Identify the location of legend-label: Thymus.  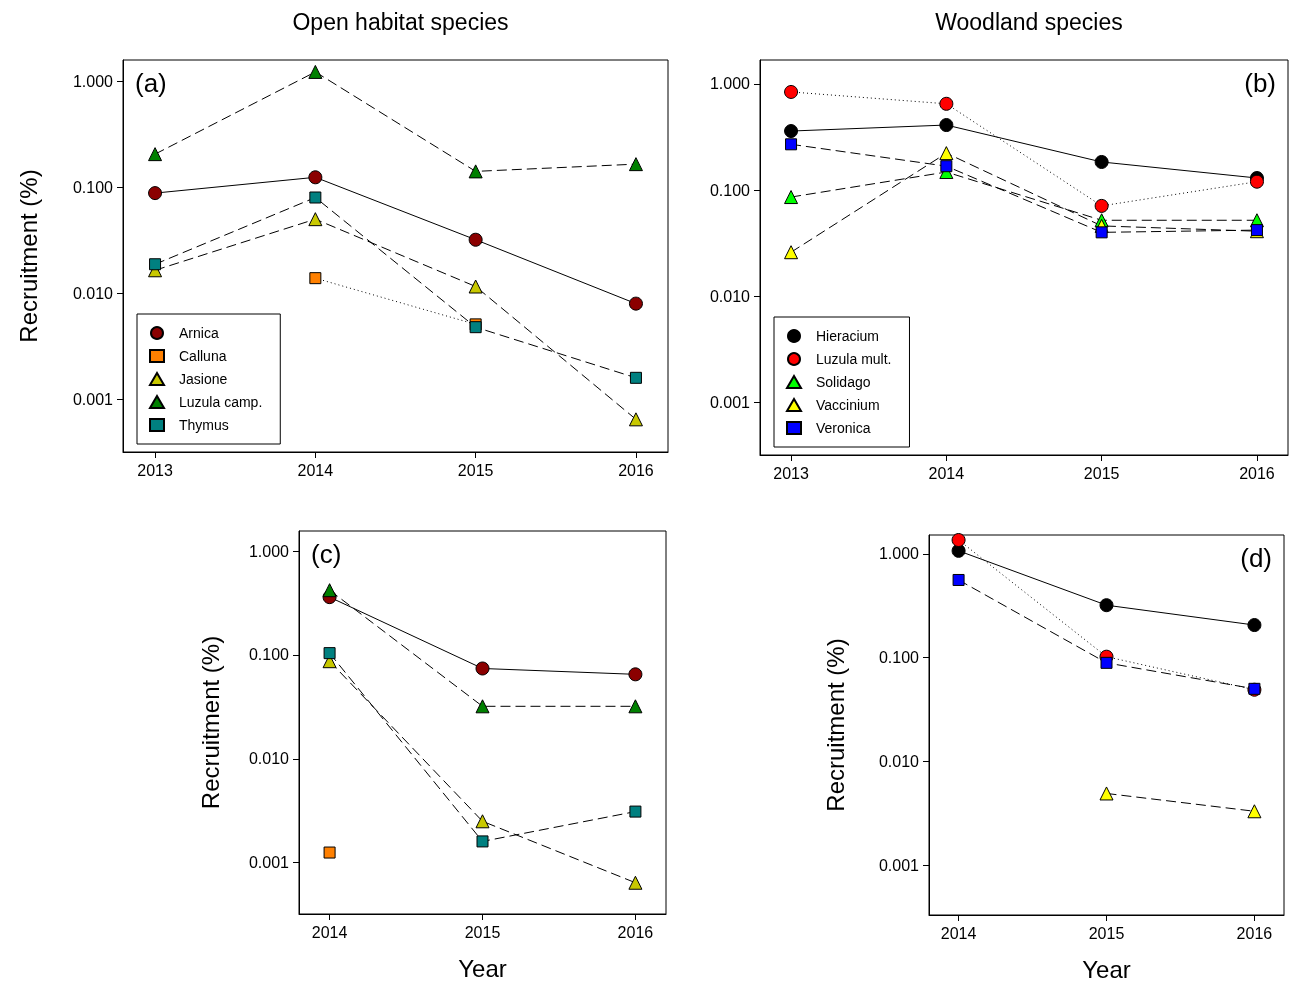
(204, 425).